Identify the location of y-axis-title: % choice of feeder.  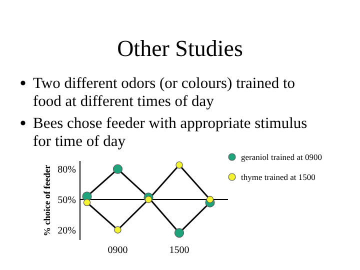
(47, 200).